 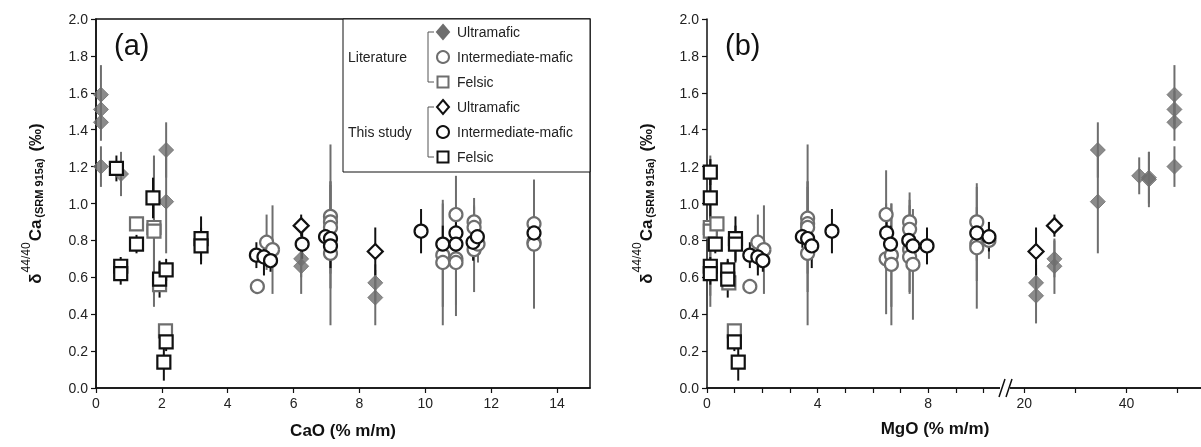 I want to click on chart-title: (a), so click(x=132, y=44).